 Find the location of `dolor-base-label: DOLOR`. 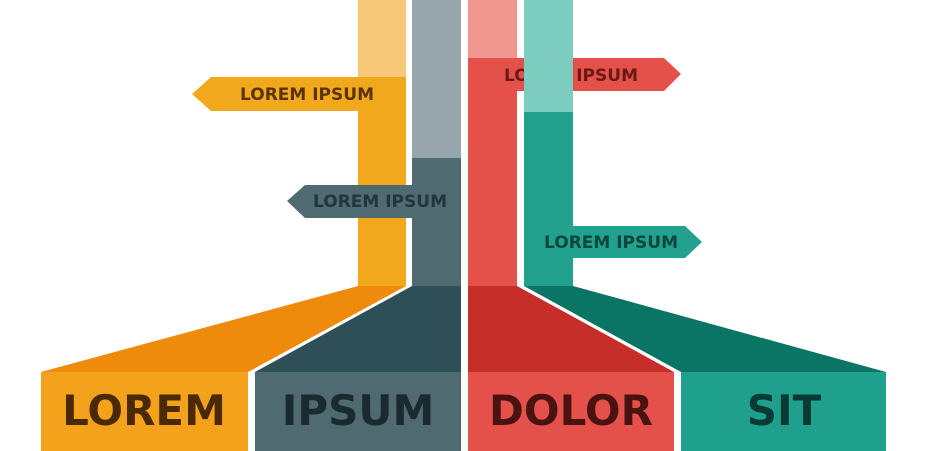

dolor-base-label: DOLOR is located at coordinates (571, 410).